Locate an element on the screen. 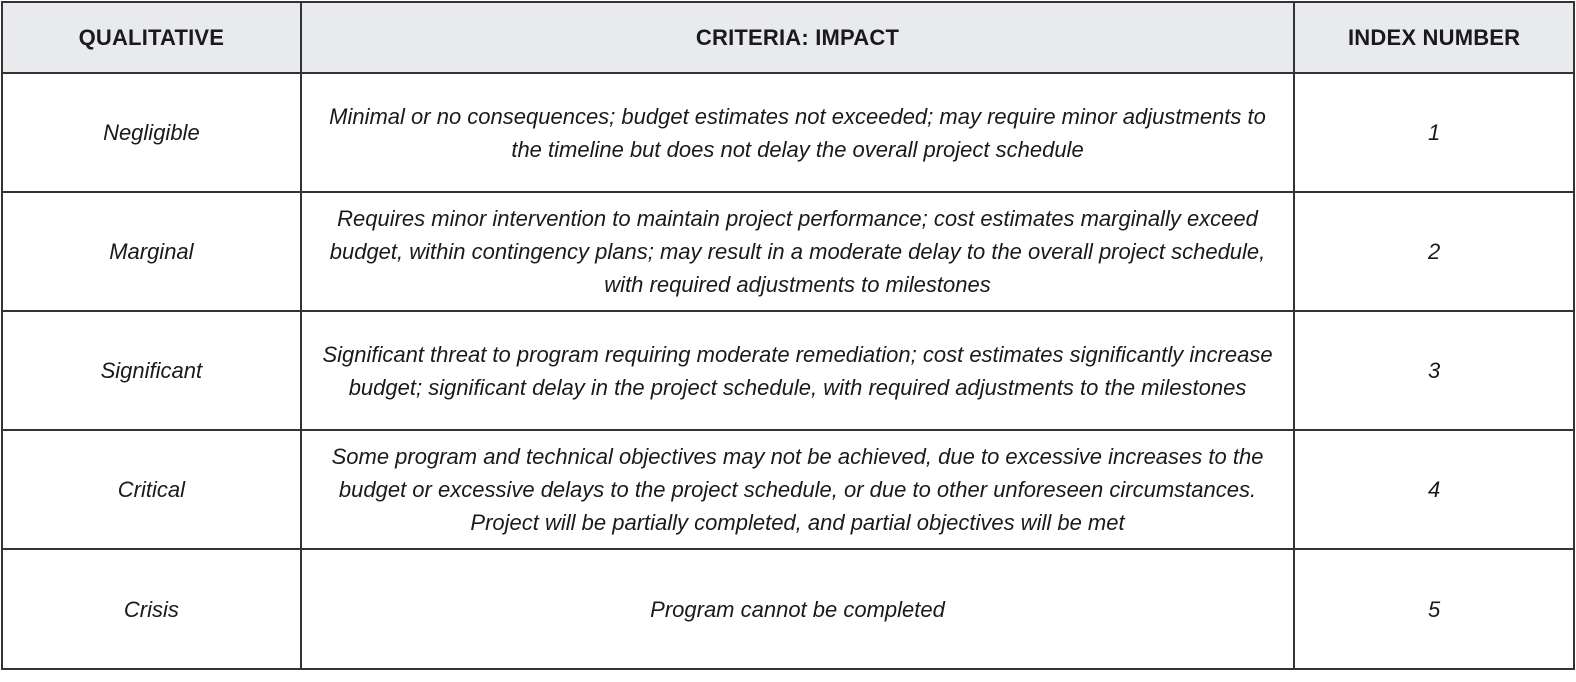  index-cell: 1 is located at coordinates (1434, 132).